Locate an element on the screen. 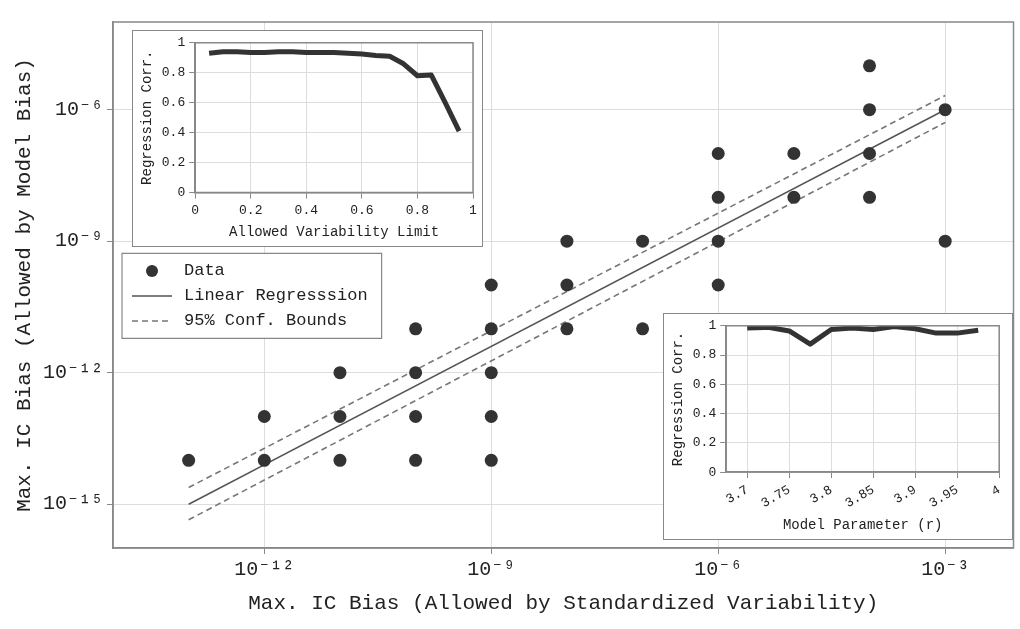  x-tick-label: 0.4 is located at coordinates (306, 210).